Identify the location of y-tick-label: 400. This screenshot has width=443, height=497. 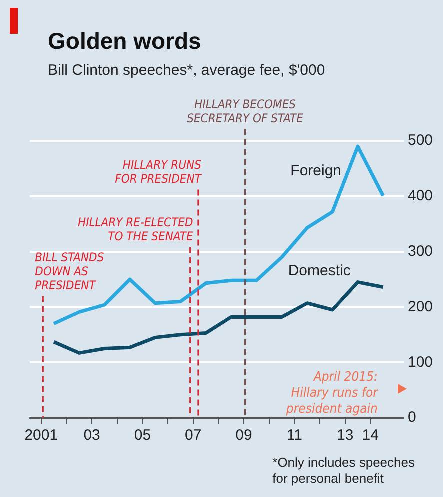
(421, 196).